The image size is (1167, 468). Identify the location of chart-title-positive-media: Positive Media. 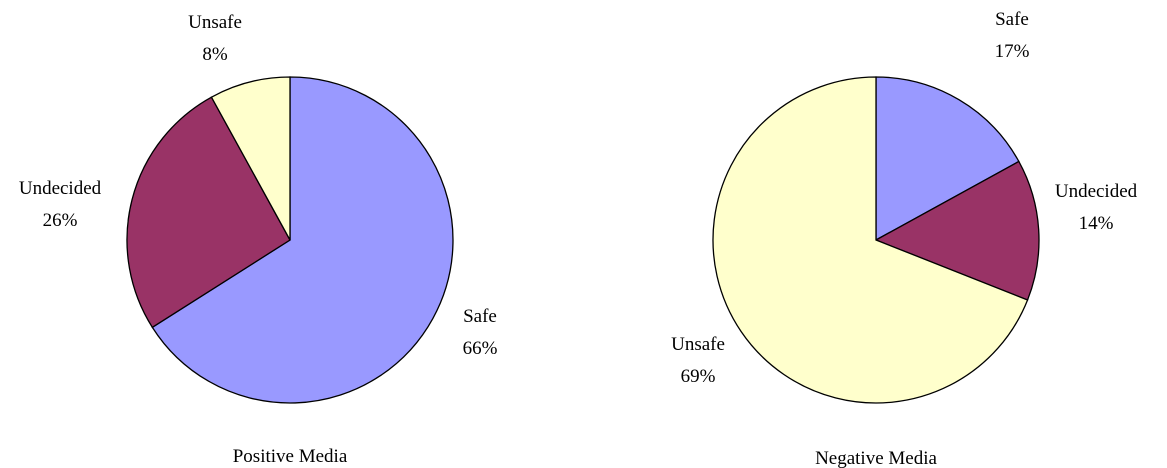
(290, 456).